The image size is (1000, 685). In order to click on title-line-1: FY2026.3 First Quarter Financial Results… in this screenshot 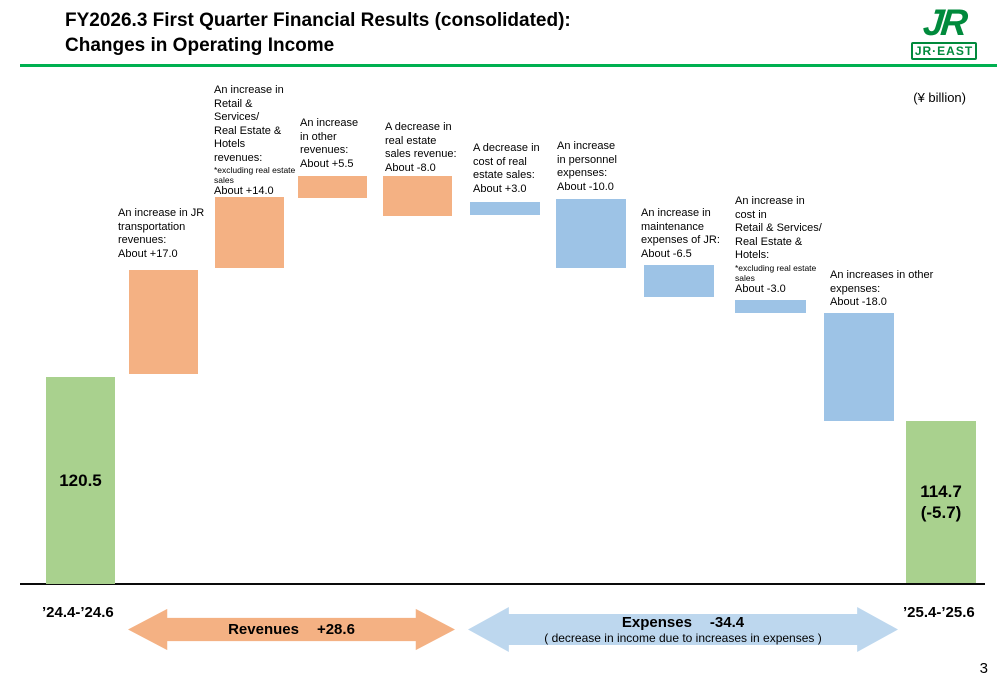, I will do `click(318, 20)`.